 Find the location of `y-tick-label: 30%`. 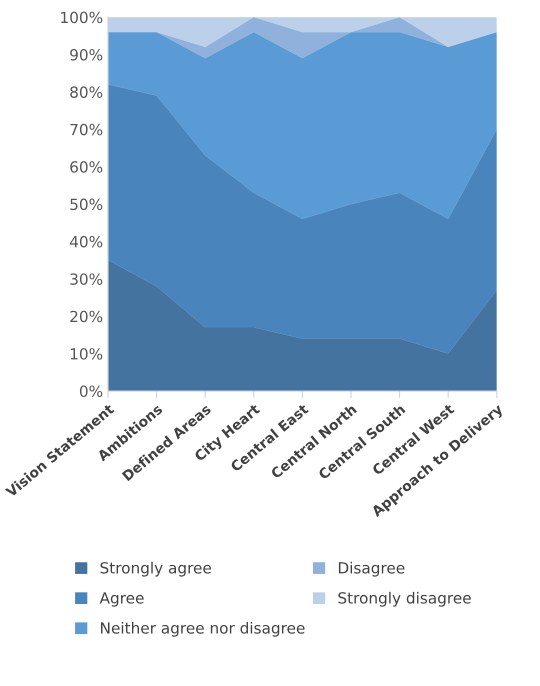

y-tick-label: 30% is located at coordinates (86, 279).